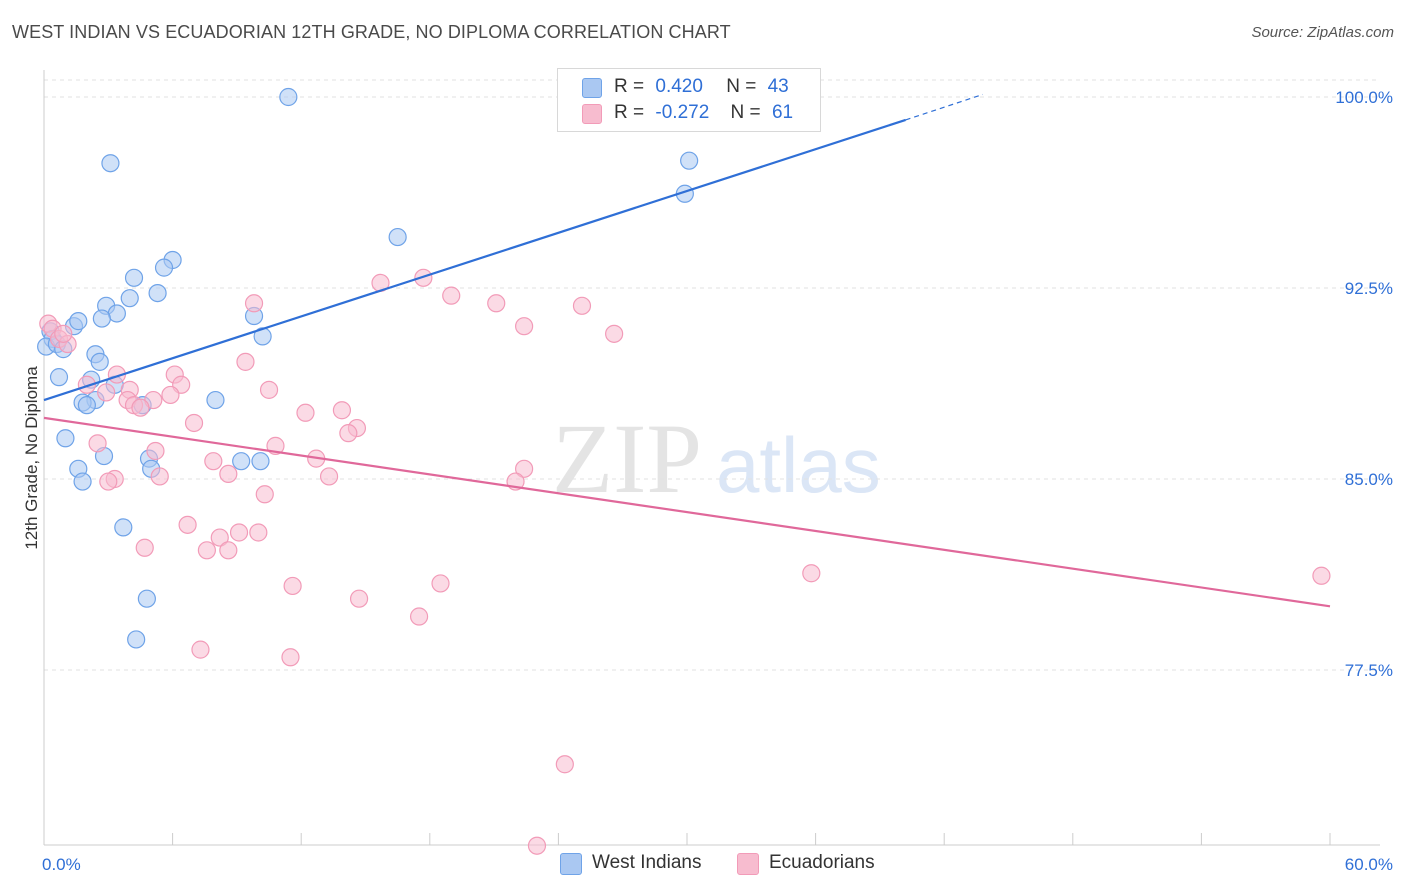  Describe the element at coordinates (778, 86) in the screenshot. I see `n-value-west-indians: 43` at that location.